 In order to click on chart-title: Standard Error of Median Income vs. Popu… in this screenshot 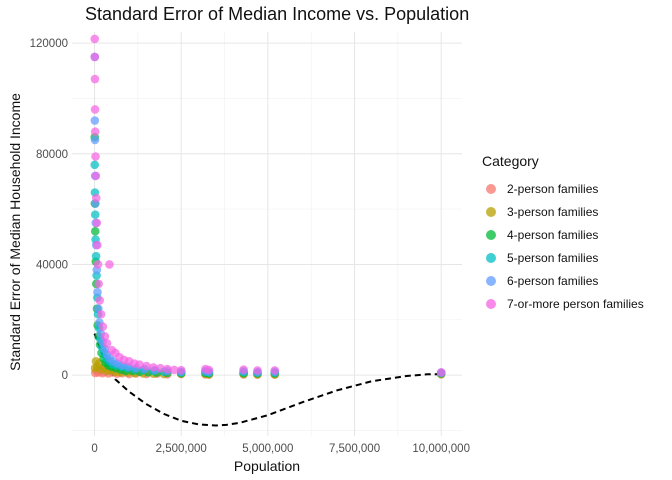, I will do `click(277, 14)`.